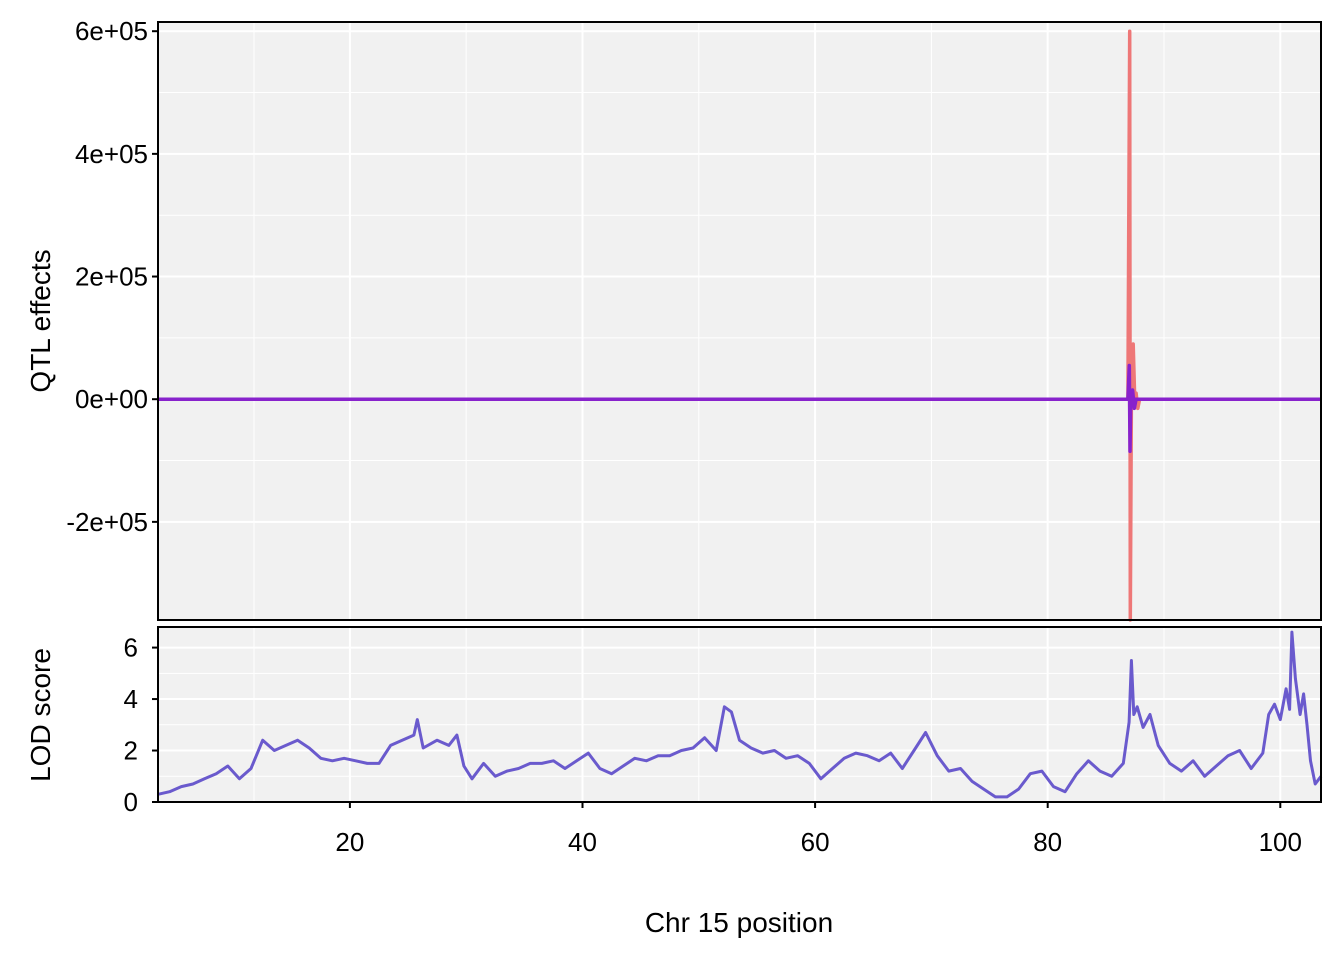 This screenshot has width=1344, height=960. Describe the element at coordinates (40, 320) in the screenshot. I see `effects-y-axis-title: QTL effects` at that location.